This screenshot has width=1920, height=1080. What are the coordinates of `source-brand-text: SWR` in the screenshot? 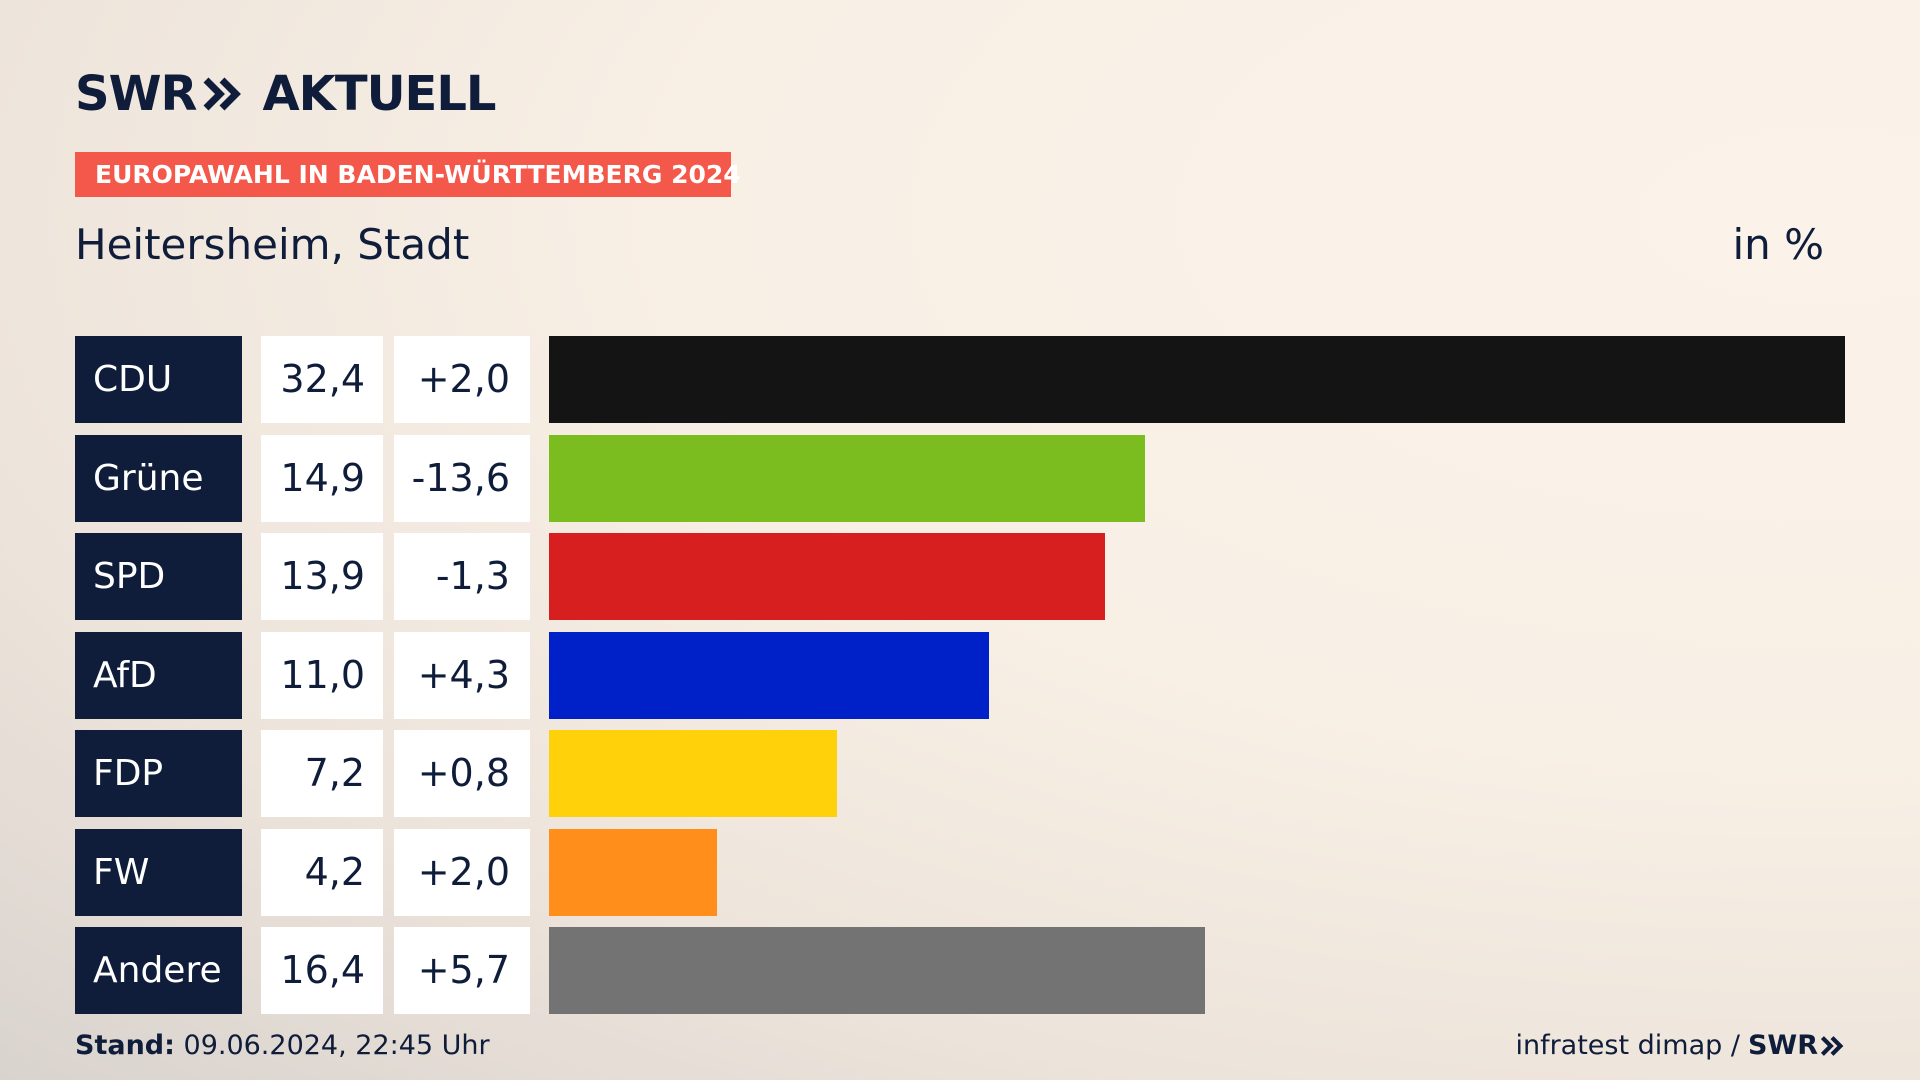 It's located at (1782, 1045).